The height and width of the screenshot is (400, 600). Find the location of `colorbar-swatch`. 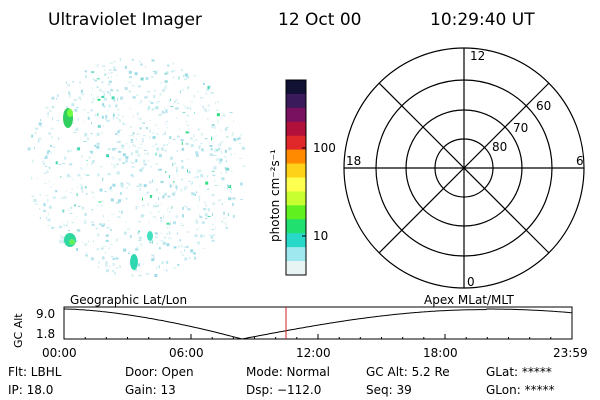

colorbar-swatch is located at coordinates (296, 157).